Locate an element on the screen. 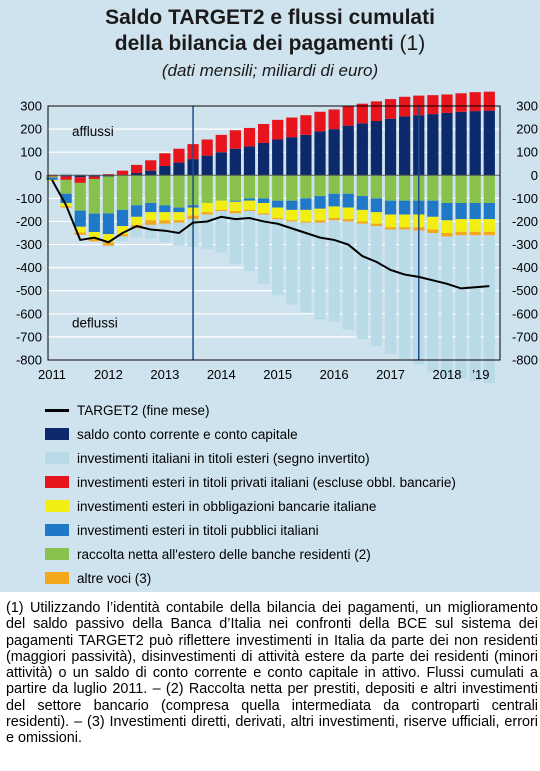 The image size is (540, 771). chart-subtitle: (dati mensili; miliardi di euro) is located at coordinates (270, 70).